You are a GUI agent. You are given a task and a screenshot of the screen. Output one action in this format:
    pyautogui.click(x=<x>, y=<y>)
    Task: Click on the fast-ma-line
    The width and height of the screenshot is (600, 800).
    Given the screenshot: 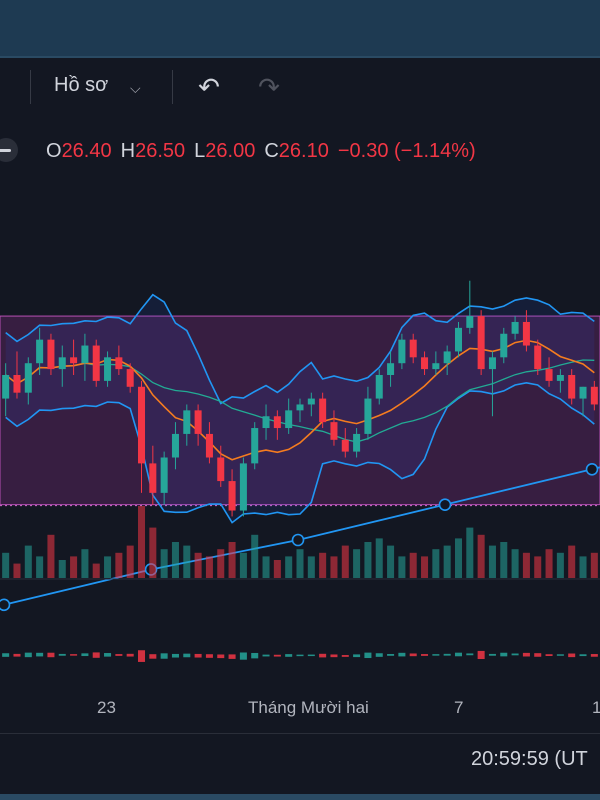 What is the action you would take?
    pyautogui.click(x=300, y=400)
    